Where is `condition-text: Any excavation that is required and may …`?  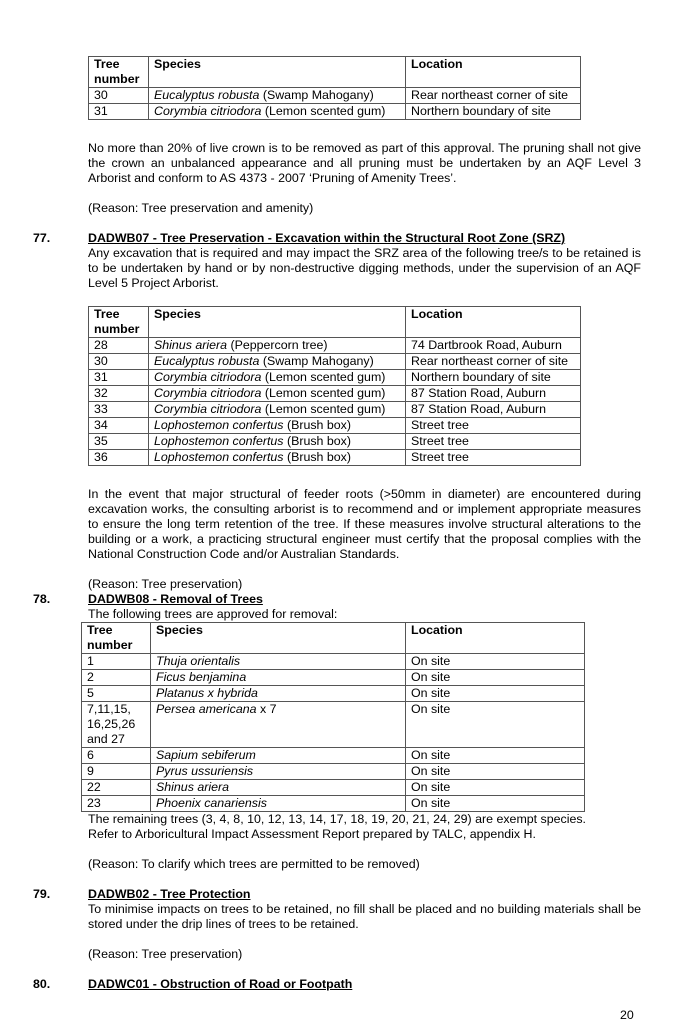
condition-text: Any excavation that is required and may … is located at coordinates (364, 268).